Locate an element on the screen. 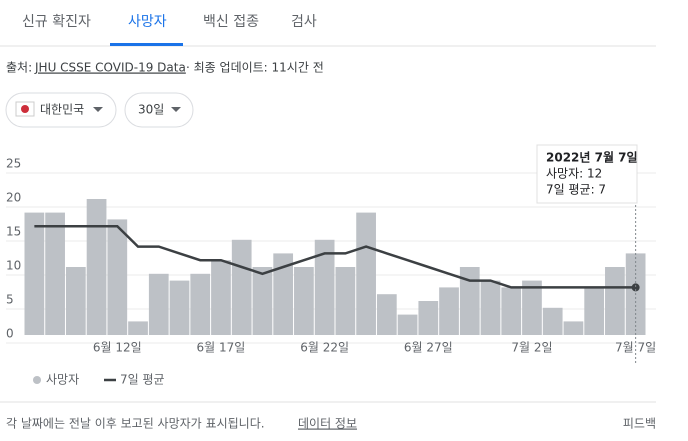  x-tick-label: 7월 7일 is located at coordinates (635, 348).